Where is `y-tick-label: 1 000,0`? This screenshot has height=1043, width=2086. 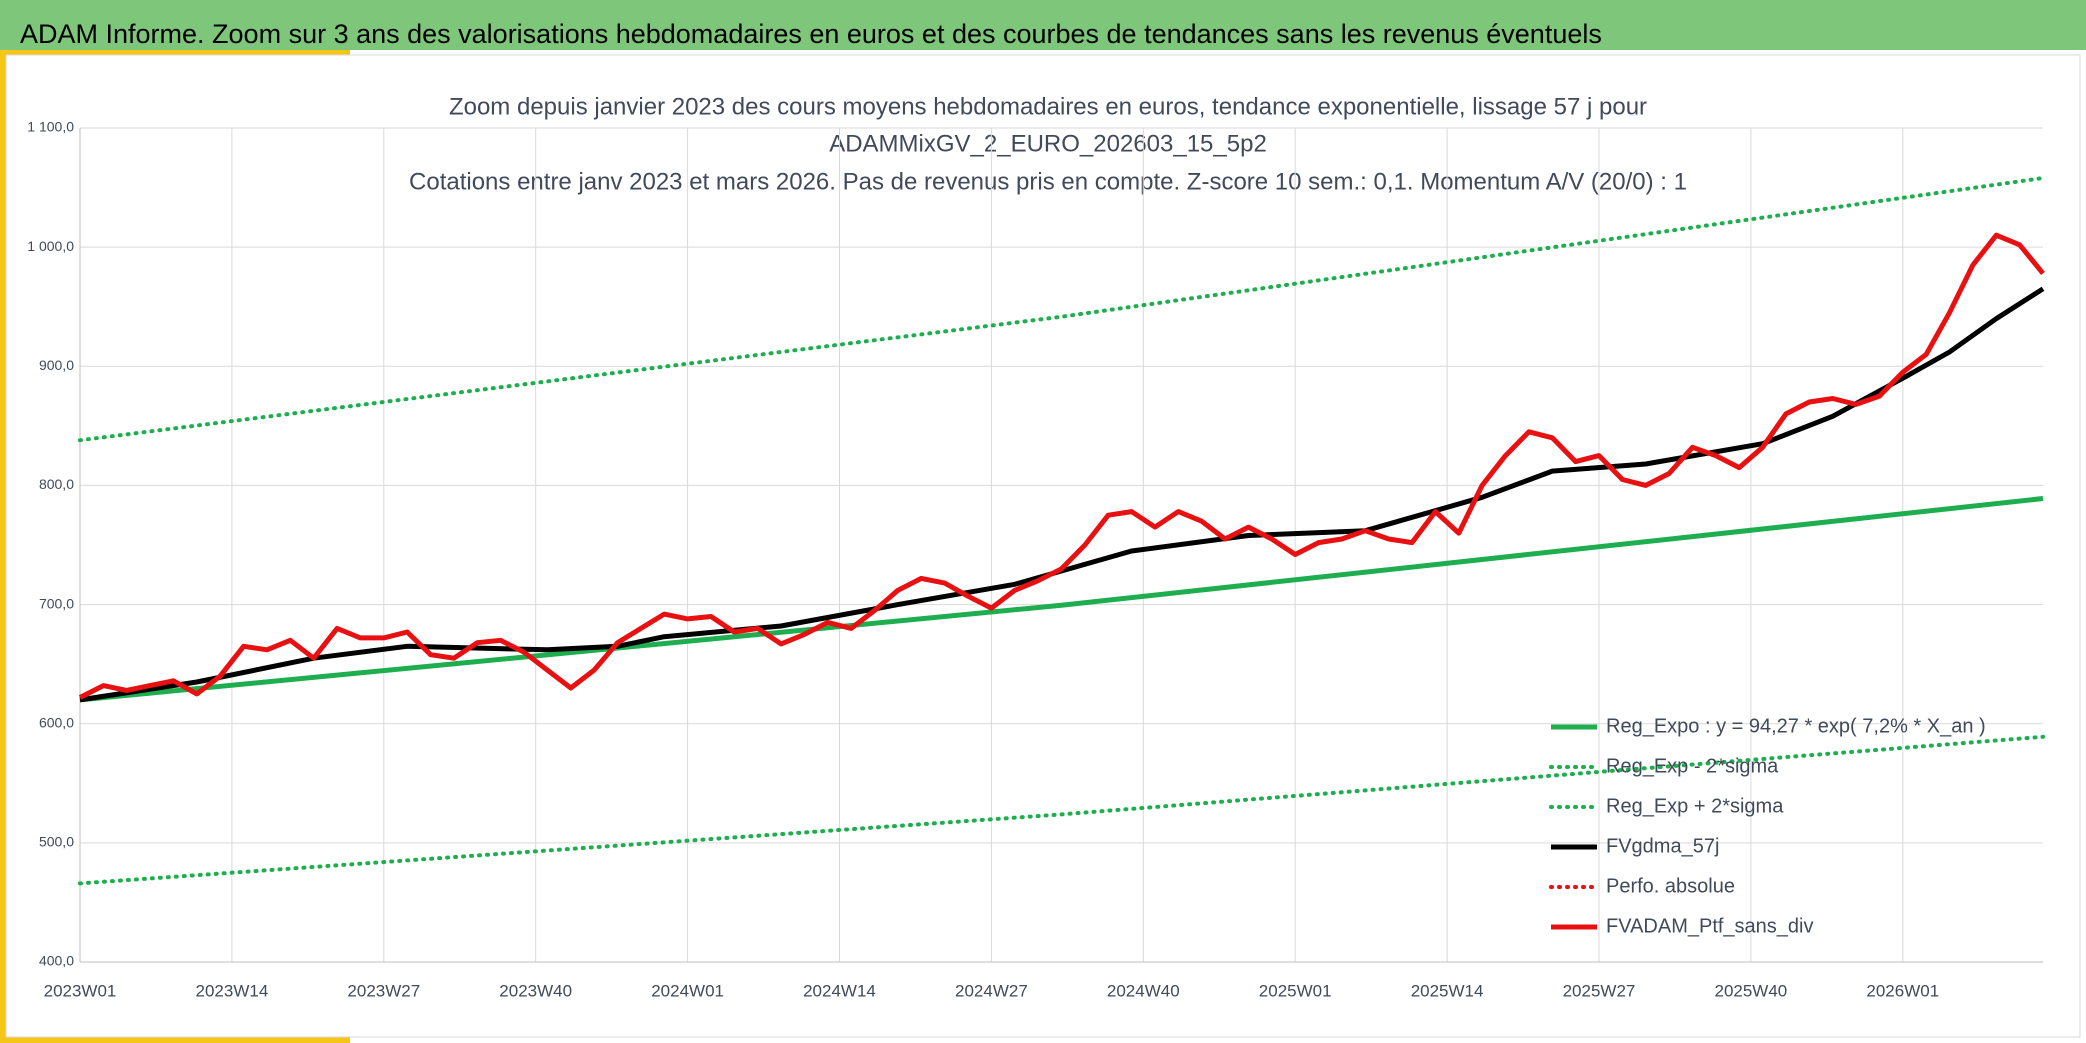 y-tick-label: 1 000,0 is located at coordinates (50, 246).